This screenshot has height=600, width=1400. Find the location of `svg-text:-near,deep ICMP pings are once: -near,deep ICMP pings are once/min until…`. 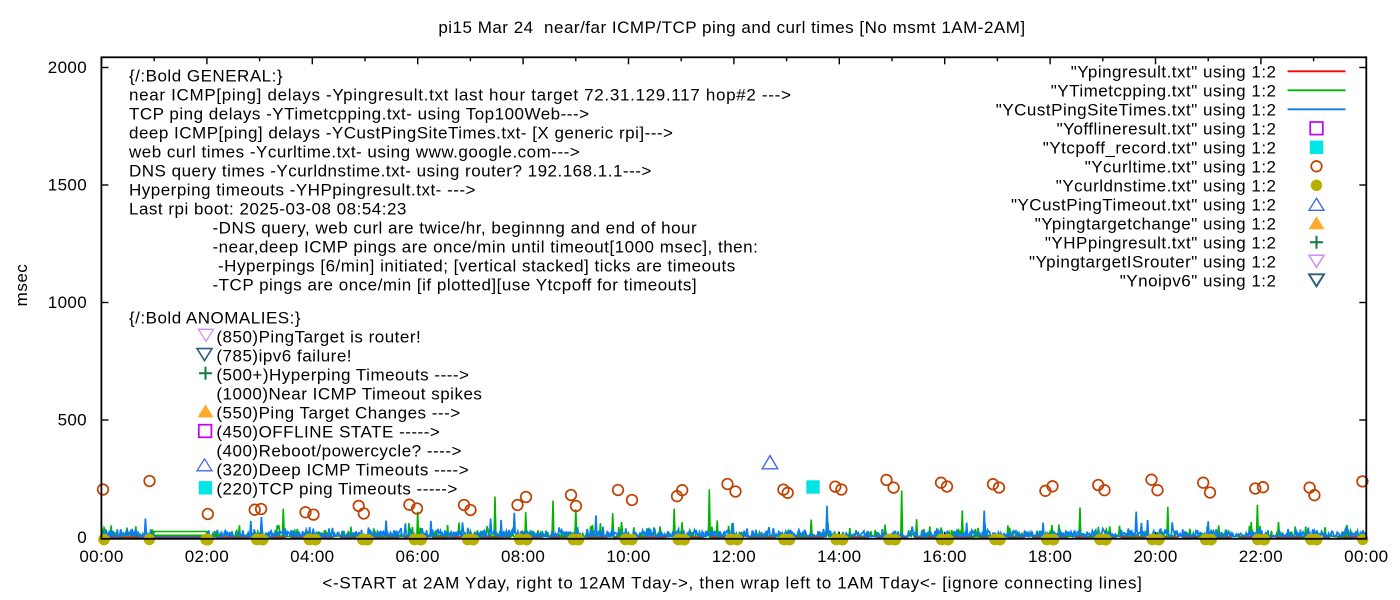

svg-text:-near,deep ICMP pings are once: -near,deep ICMP pings are once/min until… is located at coordinates (486, 247).